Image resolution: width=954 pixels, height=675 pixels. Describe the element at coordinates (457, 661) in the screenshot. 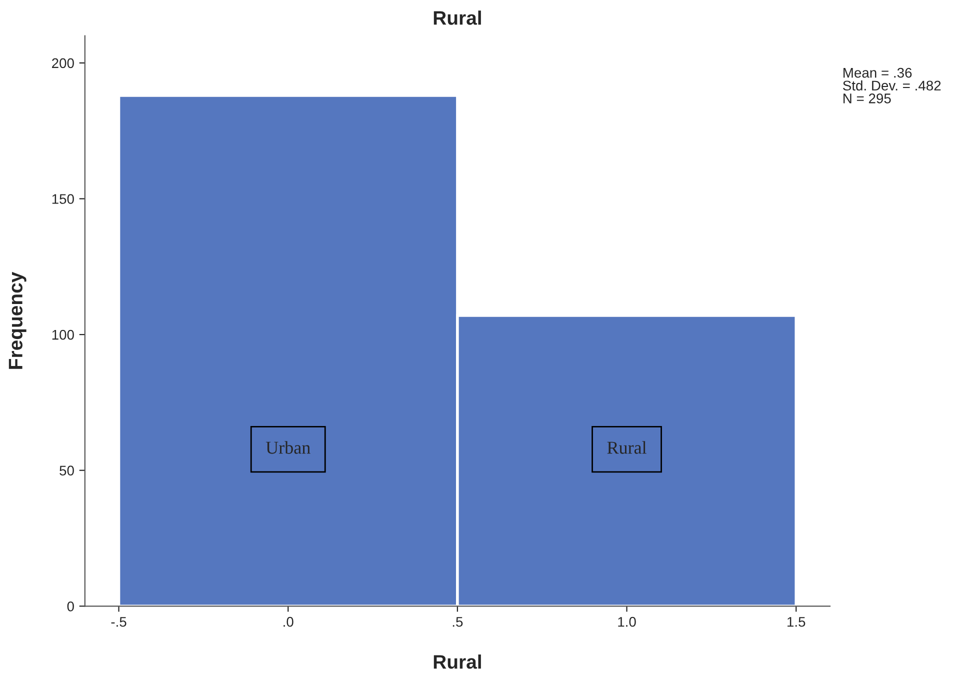

I see `x-axis-title: Rural` at that location.